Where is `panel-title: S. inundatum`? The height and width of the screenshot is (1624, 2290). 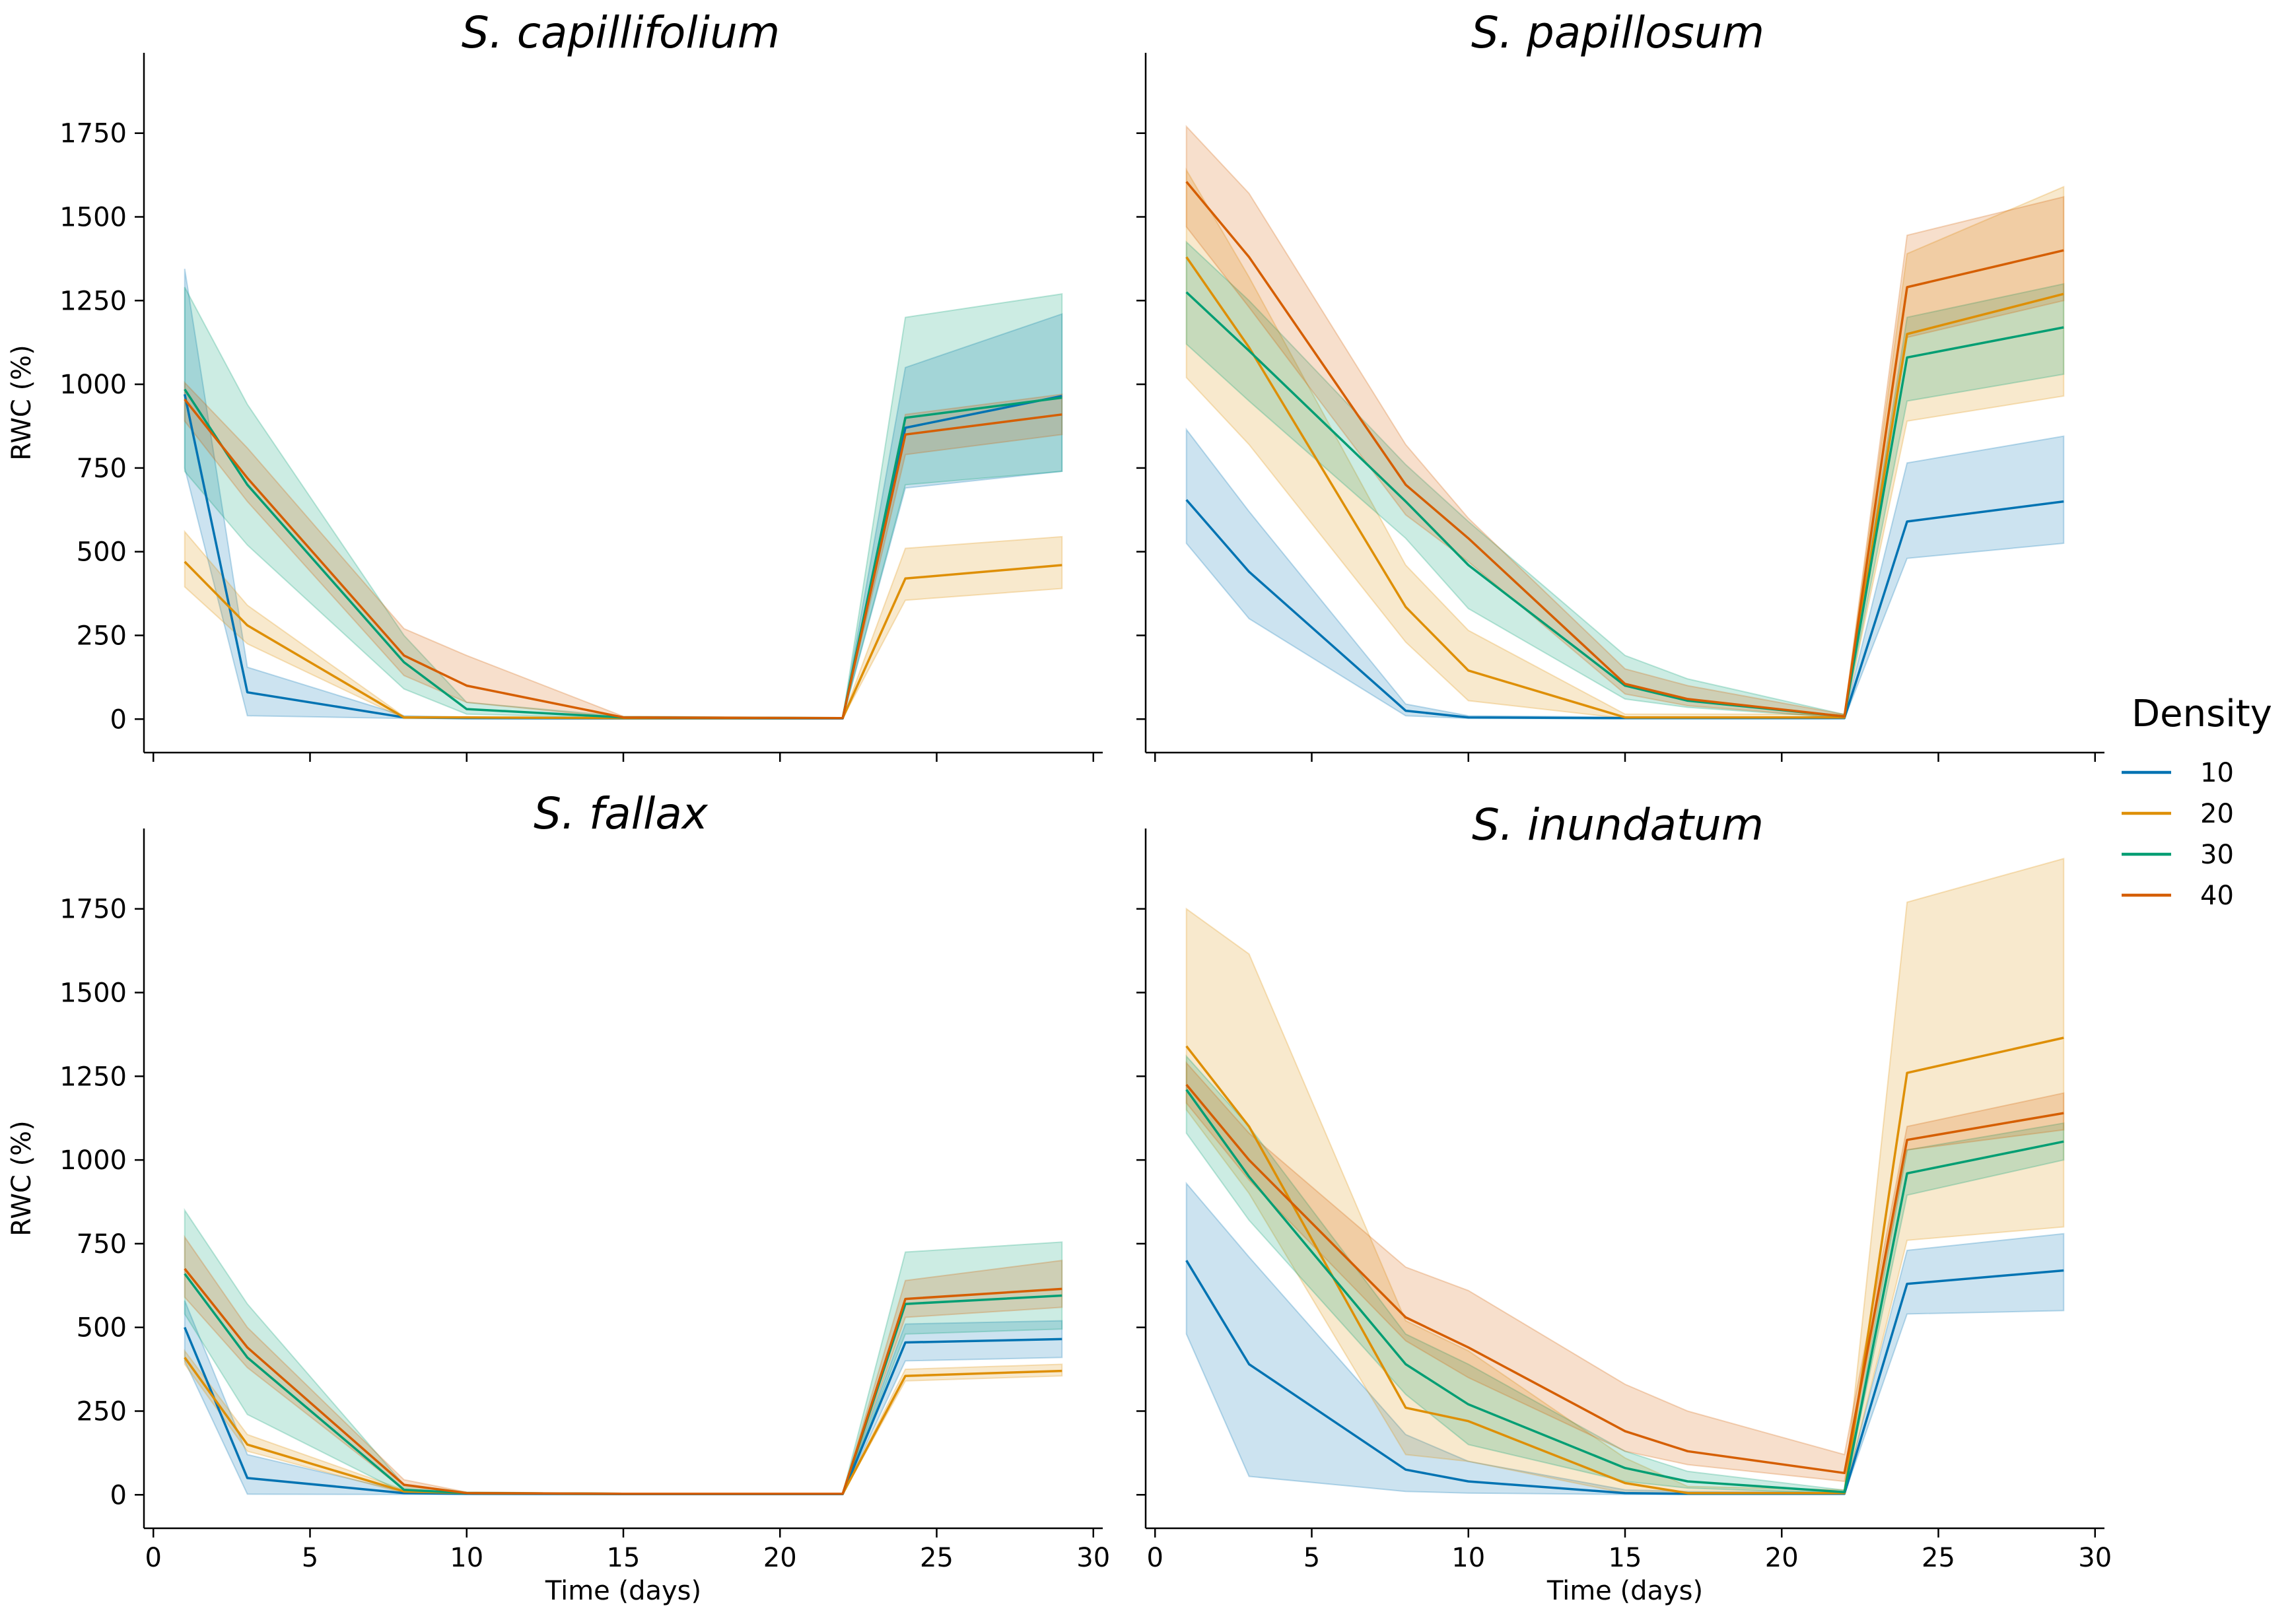
panel-title: S. inundatum is located at coordinates (1618, 824).